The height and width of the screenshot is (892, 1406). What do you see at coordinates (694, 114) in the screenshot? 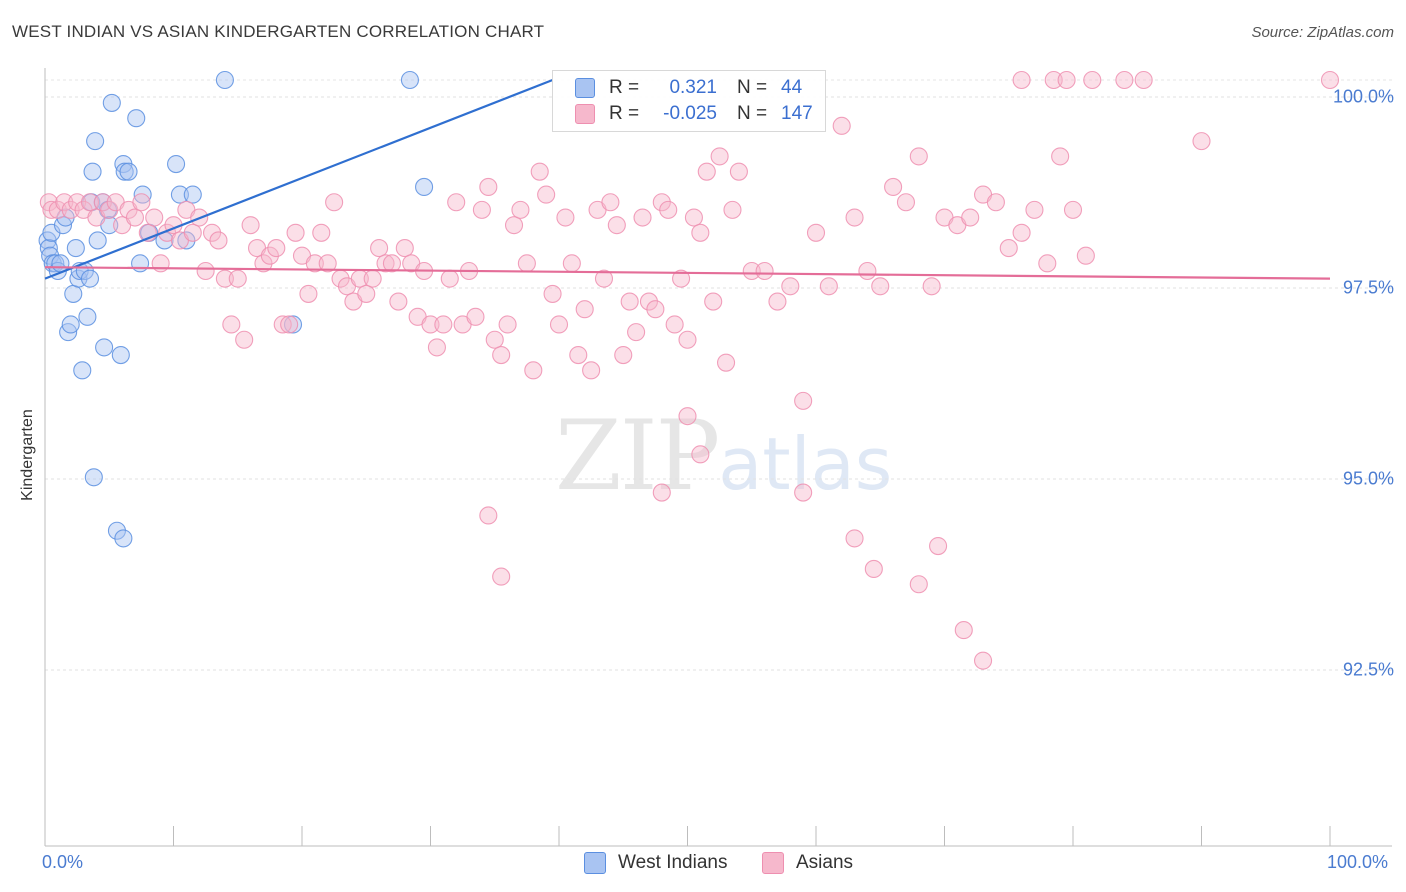
I see `legend-row-asians: R = -0.025 N = 147` at bounding box center [694, 114].